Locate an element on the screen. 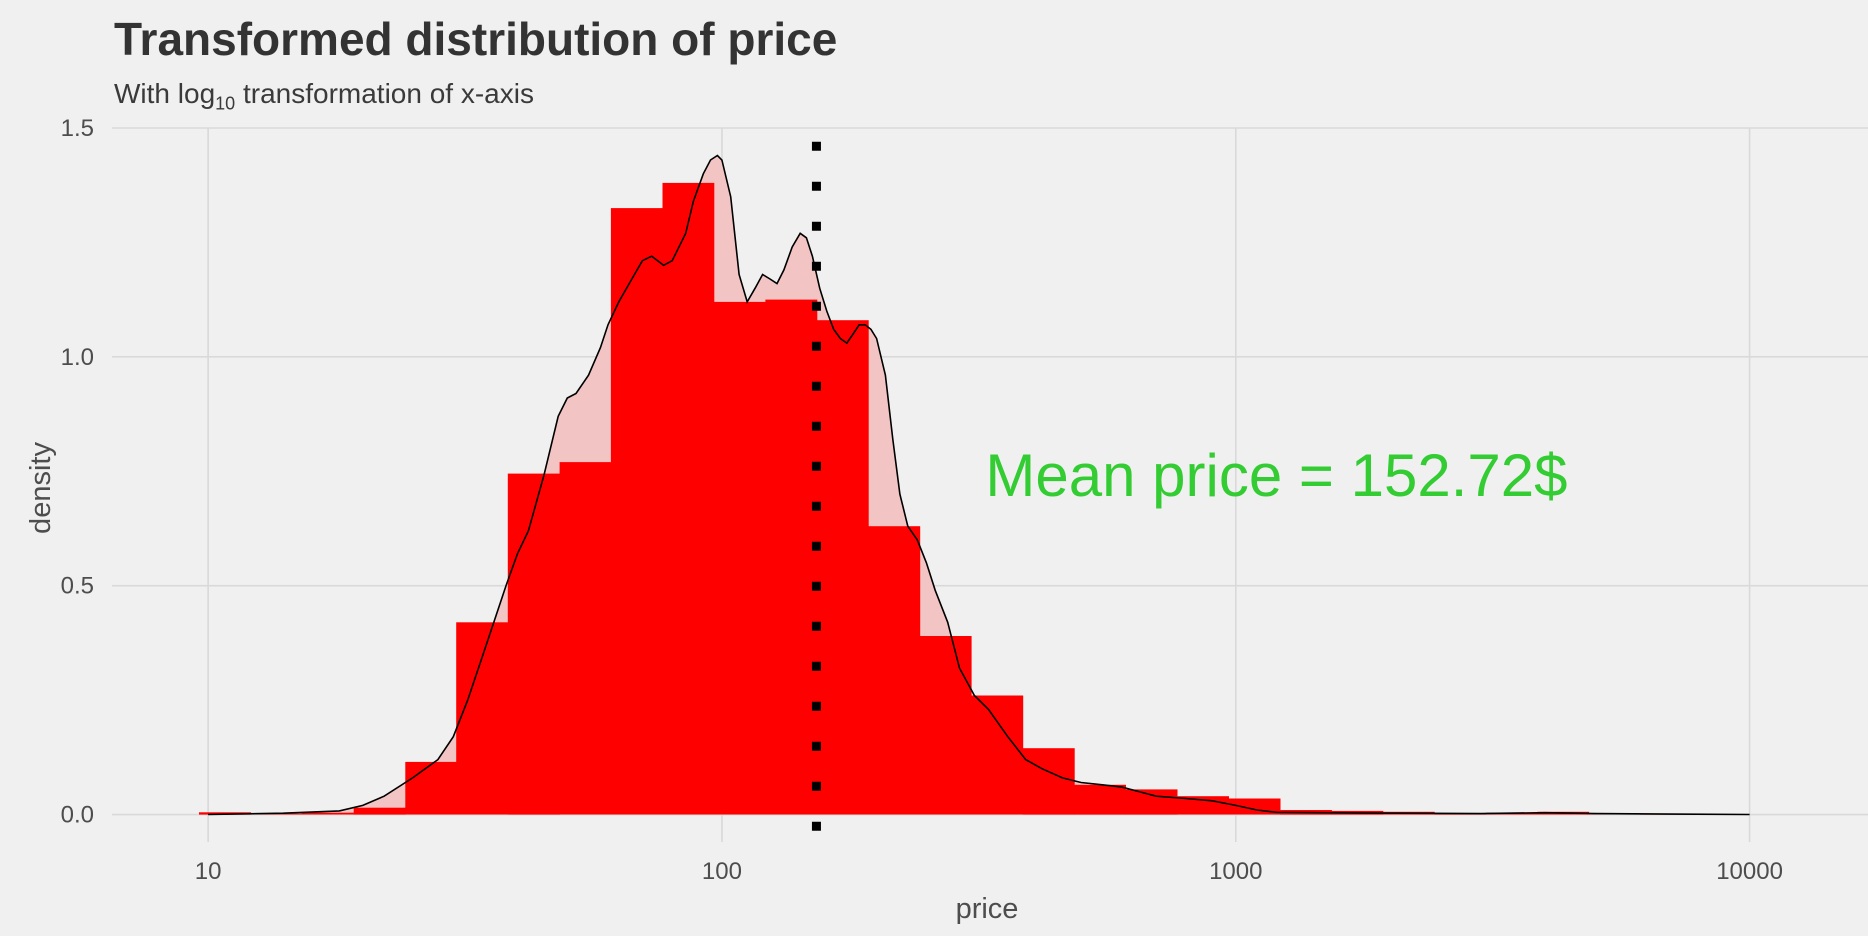 This screenshot has width=1868, height=936. y-tick-label: 1.5 is located at coordinates (77, 128).